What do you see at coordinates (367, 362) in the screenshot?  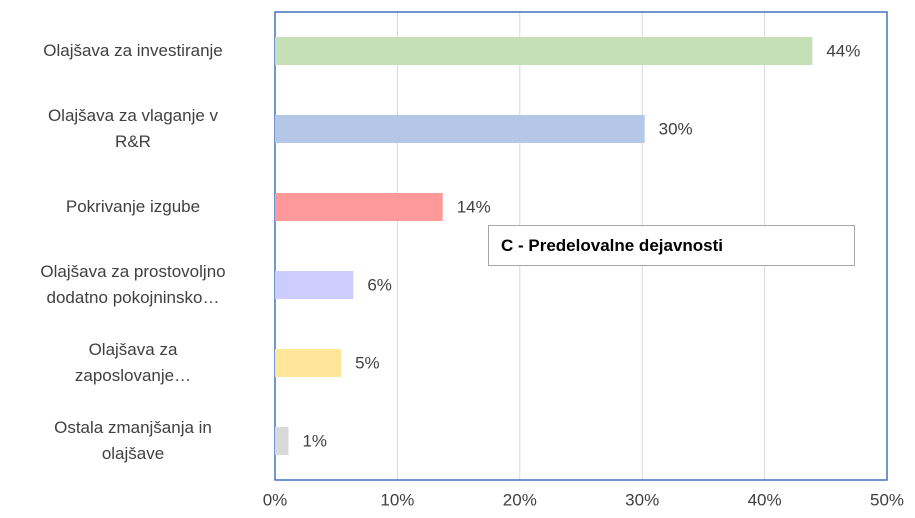 I see `data-label: 5%` at bounding box center [367, 362].